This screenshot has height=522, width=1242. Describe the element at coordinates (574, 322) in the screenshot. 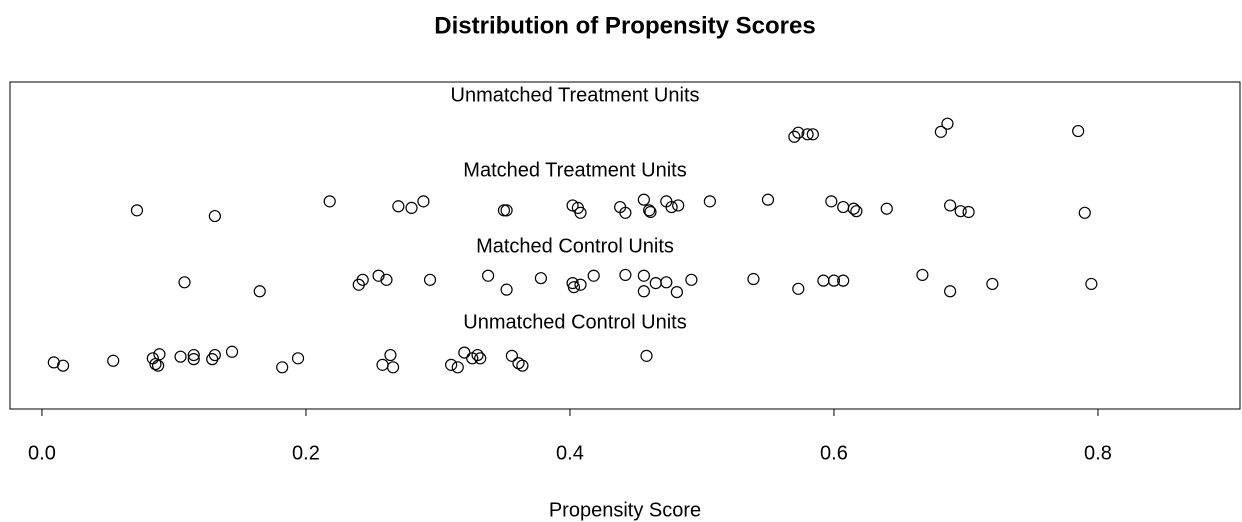

I see `group-label: Unmatched Control Units` at that location.